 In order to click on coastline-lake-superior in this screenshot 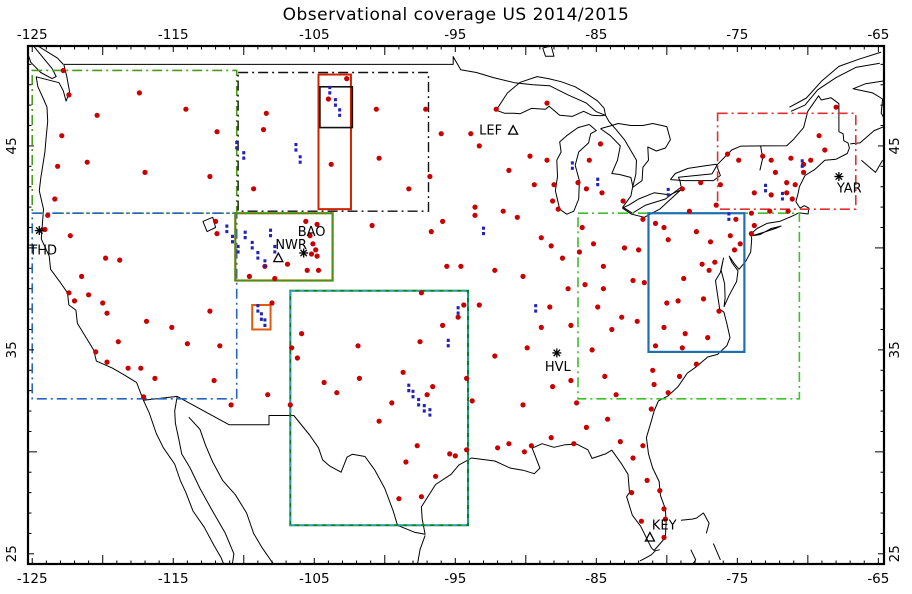, I will do `click(550, 96)`.